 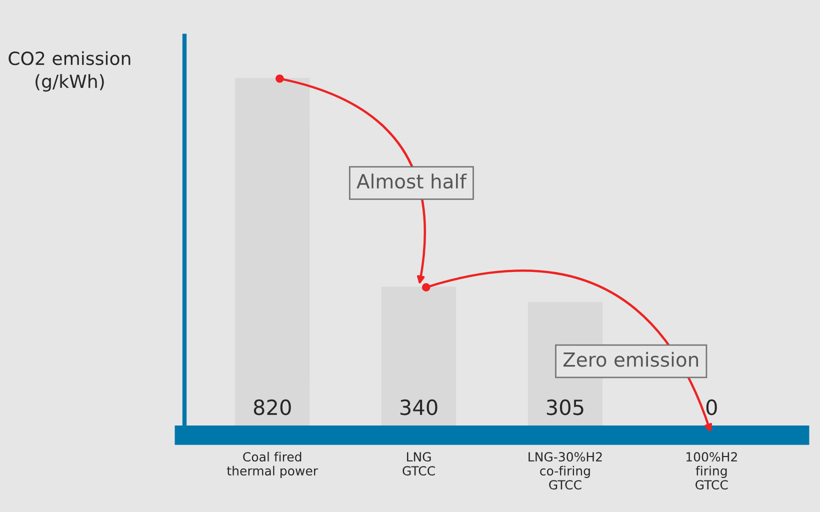 What do you see at coordinates (630, 359) in the screenshot?
I see `annotation: Zero emission` at bounding box center [630, 359].